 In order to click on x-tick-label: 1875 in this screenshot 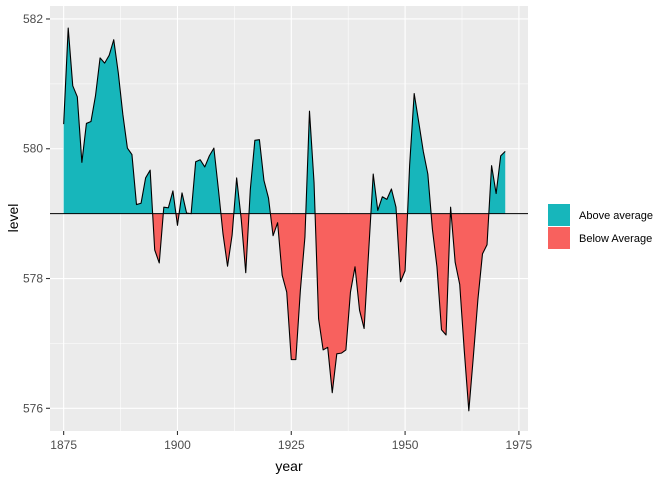, I will do `click(63, 445)`.